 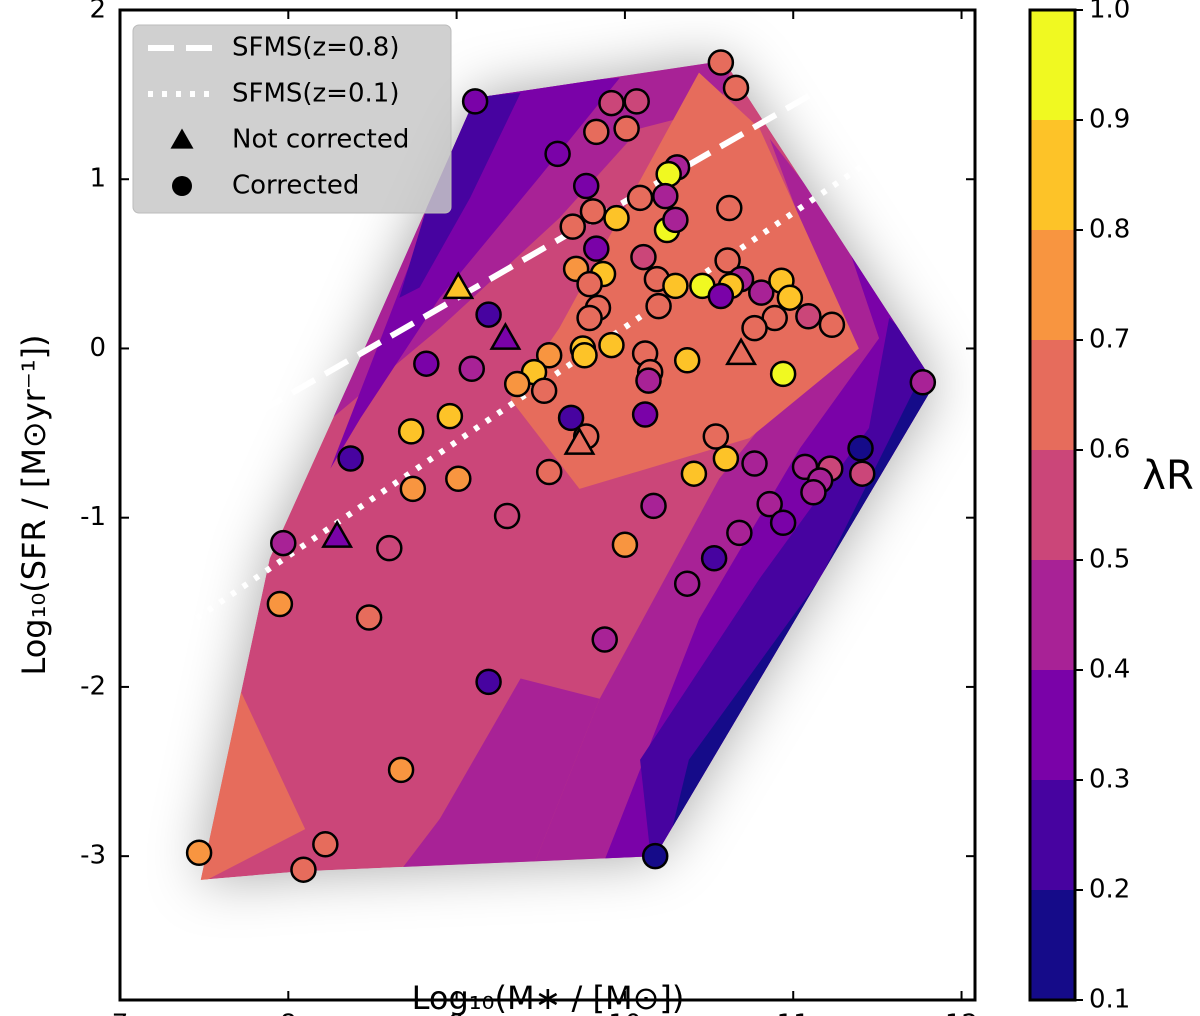 What do you see at coordinates (1109, 120) in the screenshot?
I see `colorbar-tick-label: 0.9` at bounding box center [1109, 120].